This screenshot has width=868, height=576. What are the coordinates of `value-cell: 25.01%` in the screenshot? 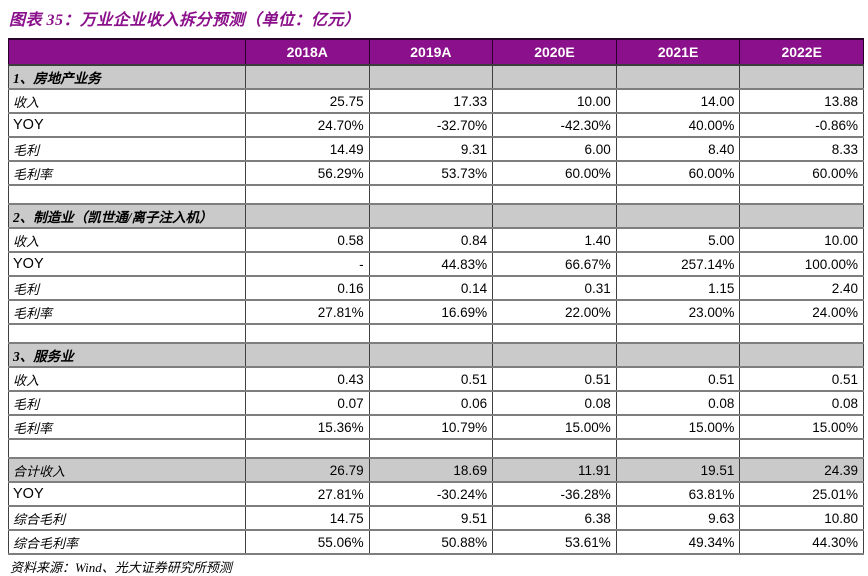 It's located at (801, 494).